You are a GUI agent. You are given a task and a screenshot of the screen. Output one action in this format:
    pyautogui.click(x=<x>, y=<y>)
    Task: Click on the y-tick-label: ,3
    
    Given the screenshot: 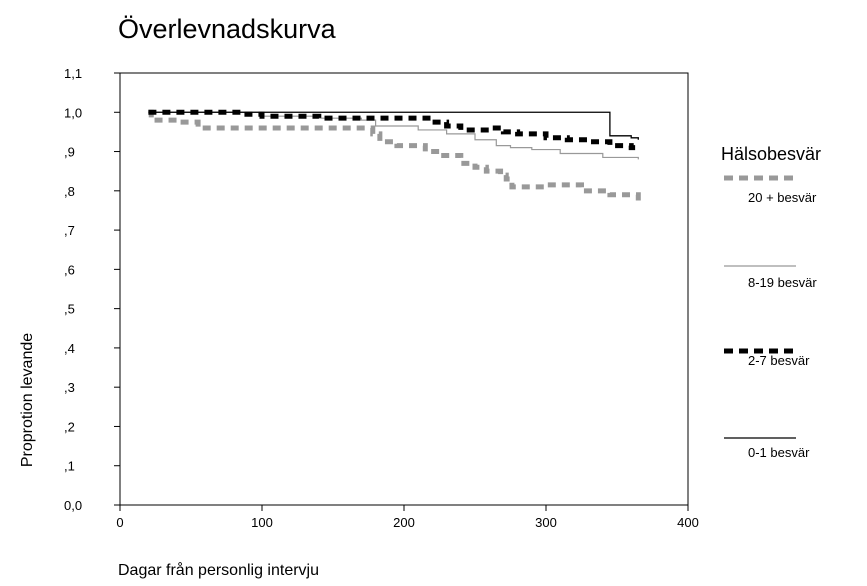 What is the action you would take?
    pyautogui.click(x=69, y=387)
    